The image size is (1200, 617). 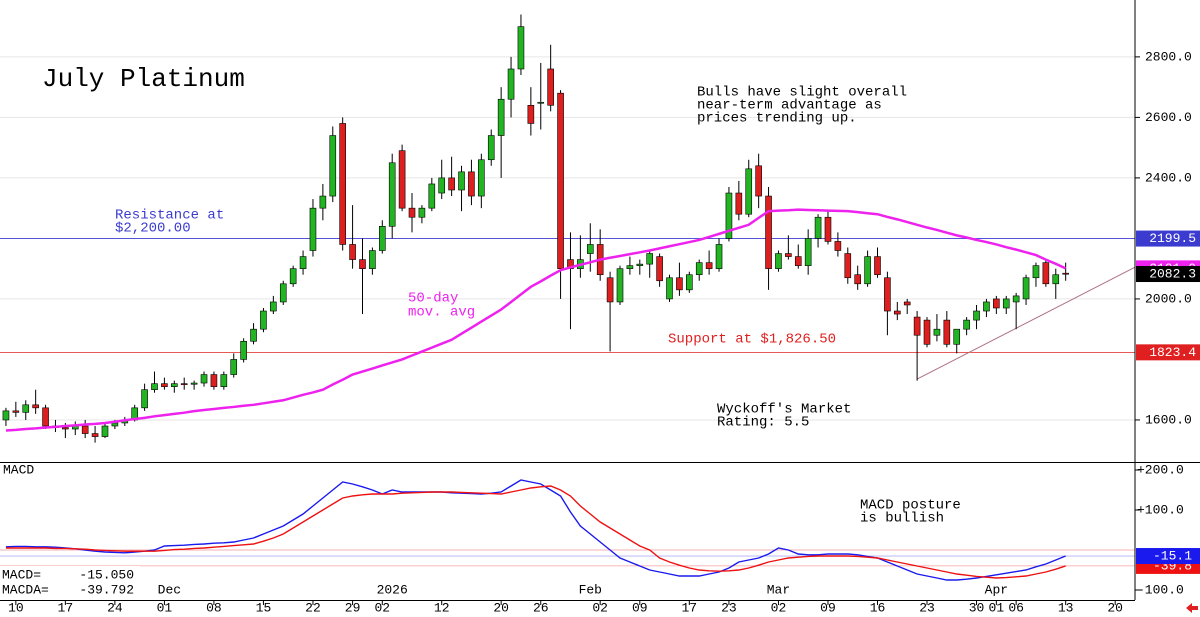 I want to click on level-box, so click(x=1168, y=352).